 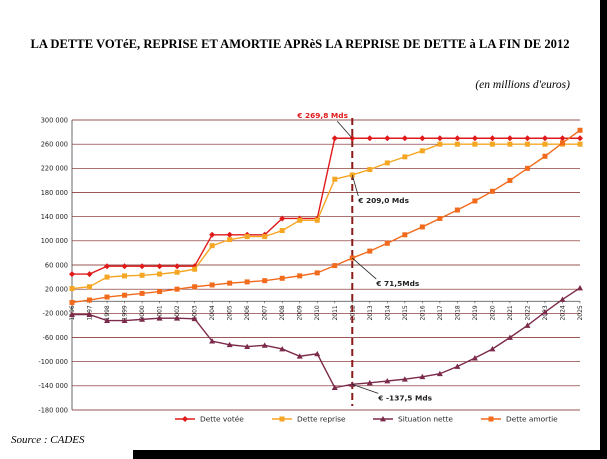 What do you see at coordinates (247, 312) in the screenshot?
I see `x-tick-label: 2006` at bounding box center [247, 312].